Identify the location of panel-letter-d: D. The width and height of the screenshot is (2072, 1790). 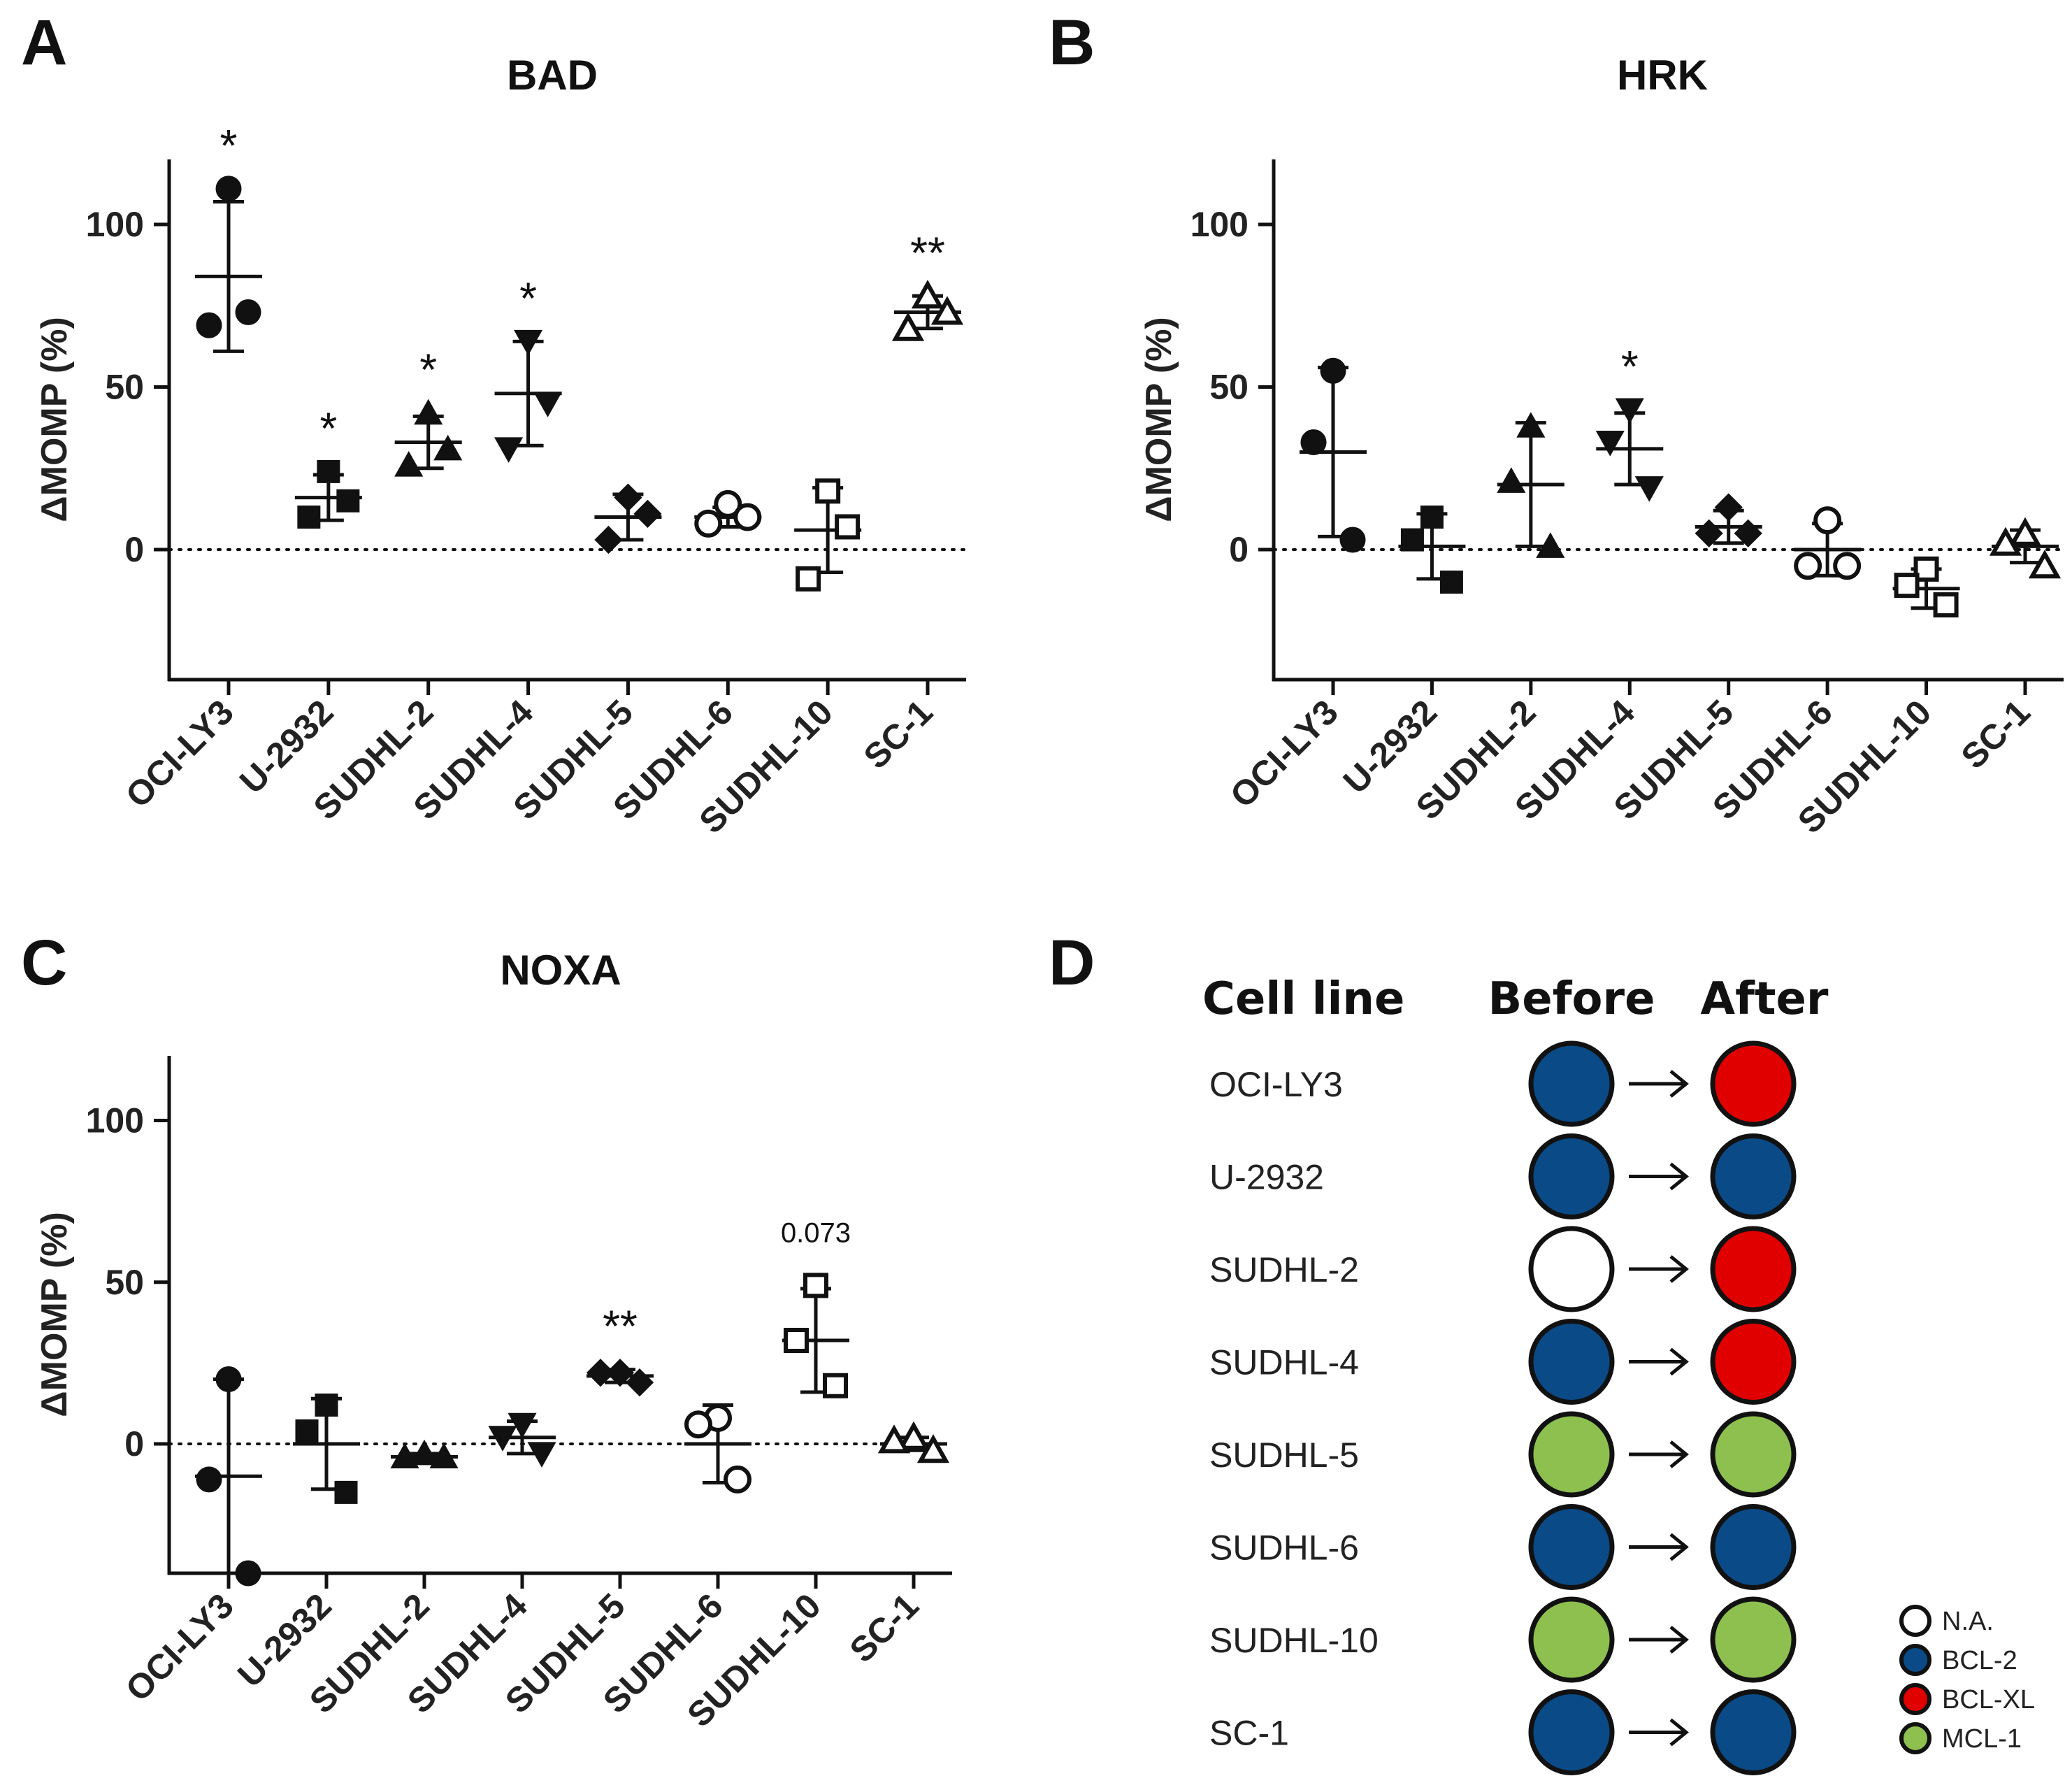
(1072, 962).